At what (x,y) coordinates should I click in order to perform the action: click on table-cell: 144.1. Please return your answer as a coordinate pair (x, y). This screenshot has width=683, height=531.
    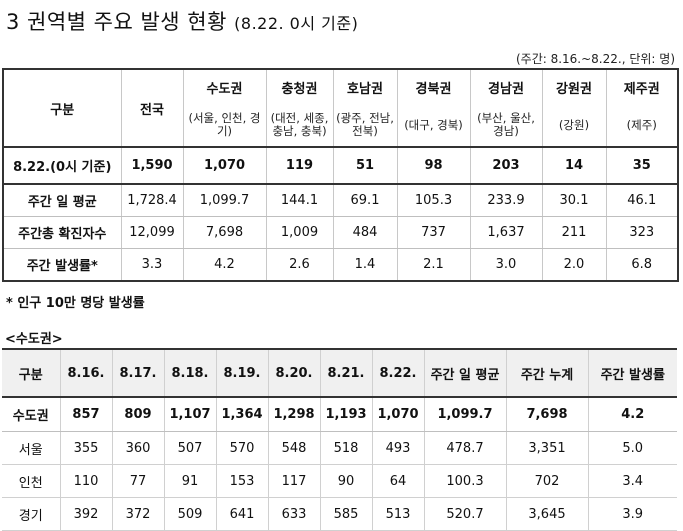
    Looking at the image, I should click on (300, 200).